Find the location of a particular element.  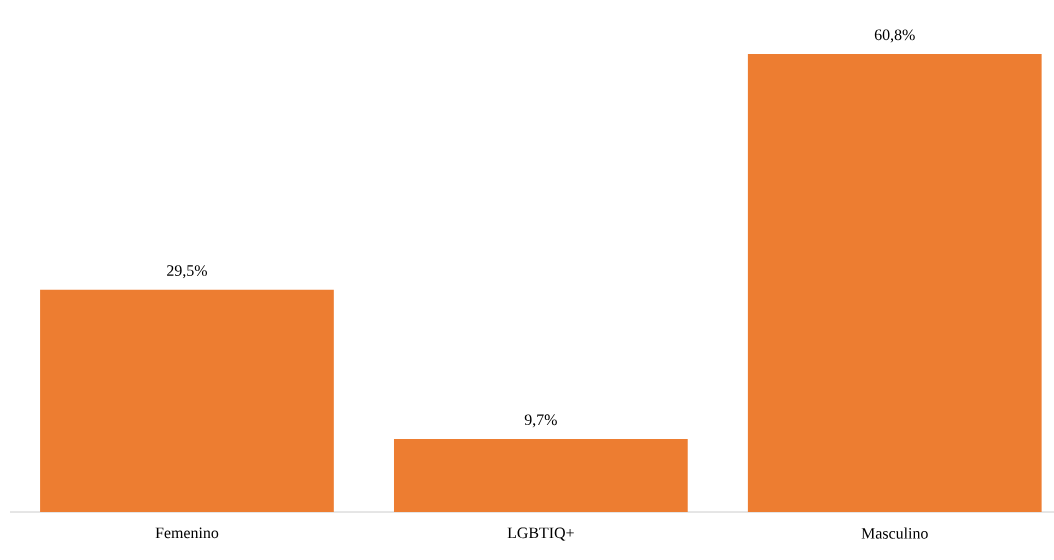

data-label: 9,7% is located at coordinates (540, 421).